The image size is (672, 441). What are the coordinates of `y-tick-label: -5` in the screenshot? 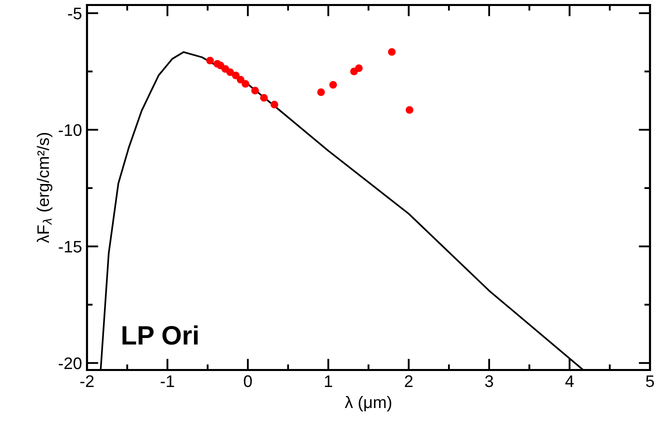 It's located at (75, 14).